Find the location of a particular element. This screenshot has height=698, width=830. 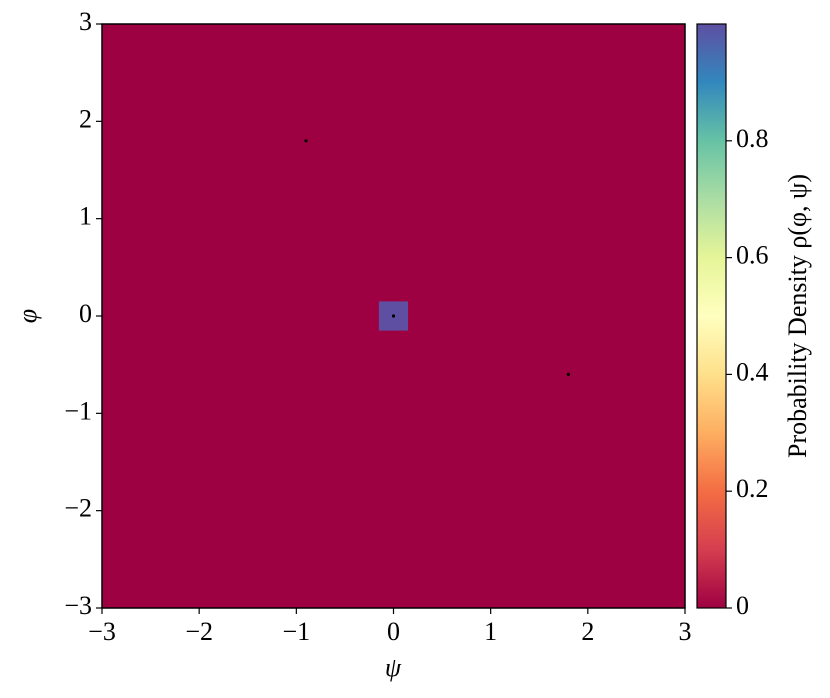

y-tick-label: 1 is located at coordinates (85, 216).